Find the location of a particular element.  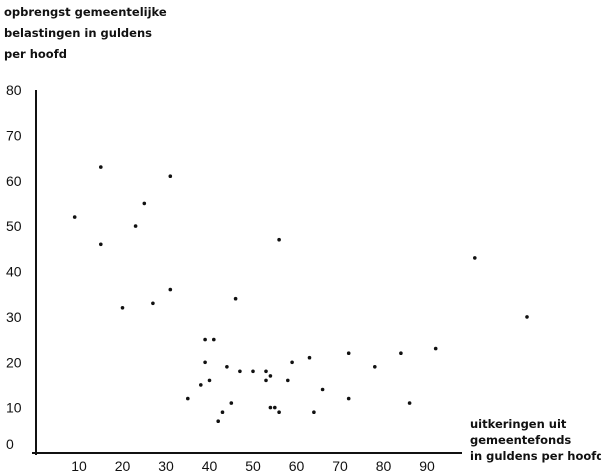

y-axis-title-line: belastingen in guldens is located at coordinates (78, 33).